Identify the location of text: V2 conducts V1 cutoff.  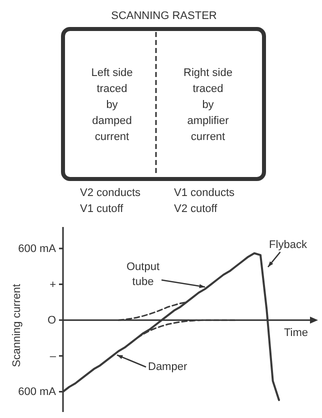
(111, 201).